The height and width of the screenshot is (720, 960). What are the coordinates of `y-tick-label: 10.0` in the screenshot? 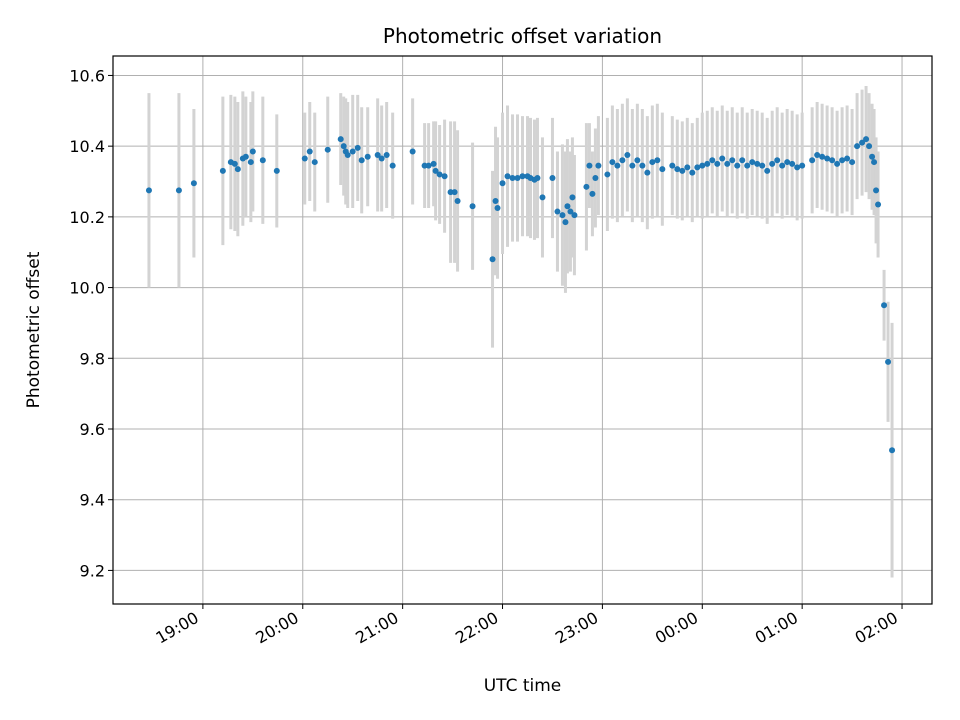 It's located at (87, 288).